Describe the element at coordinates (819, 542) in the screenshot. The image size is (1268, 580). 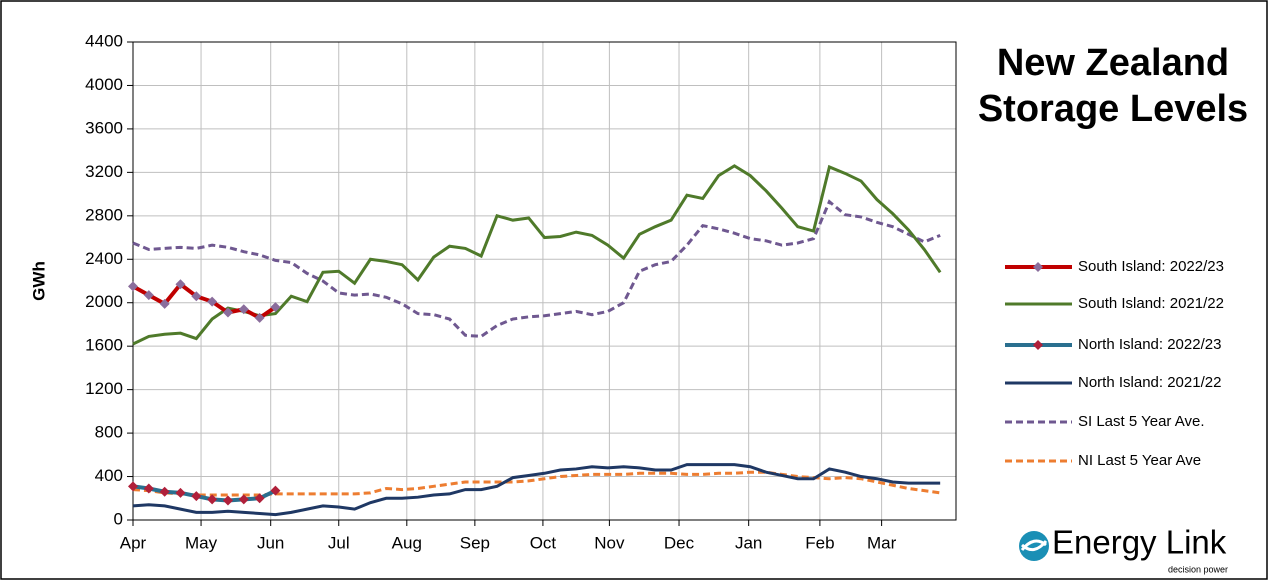
I see `x-tick-label: Feb` at that location.